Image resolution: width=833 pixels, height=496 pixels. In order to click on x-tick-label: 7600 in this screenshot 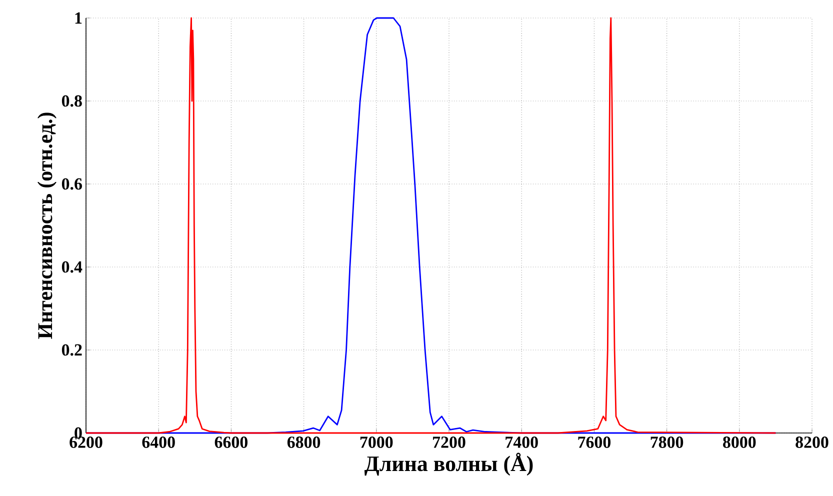, I will do `click(594, 442)`.